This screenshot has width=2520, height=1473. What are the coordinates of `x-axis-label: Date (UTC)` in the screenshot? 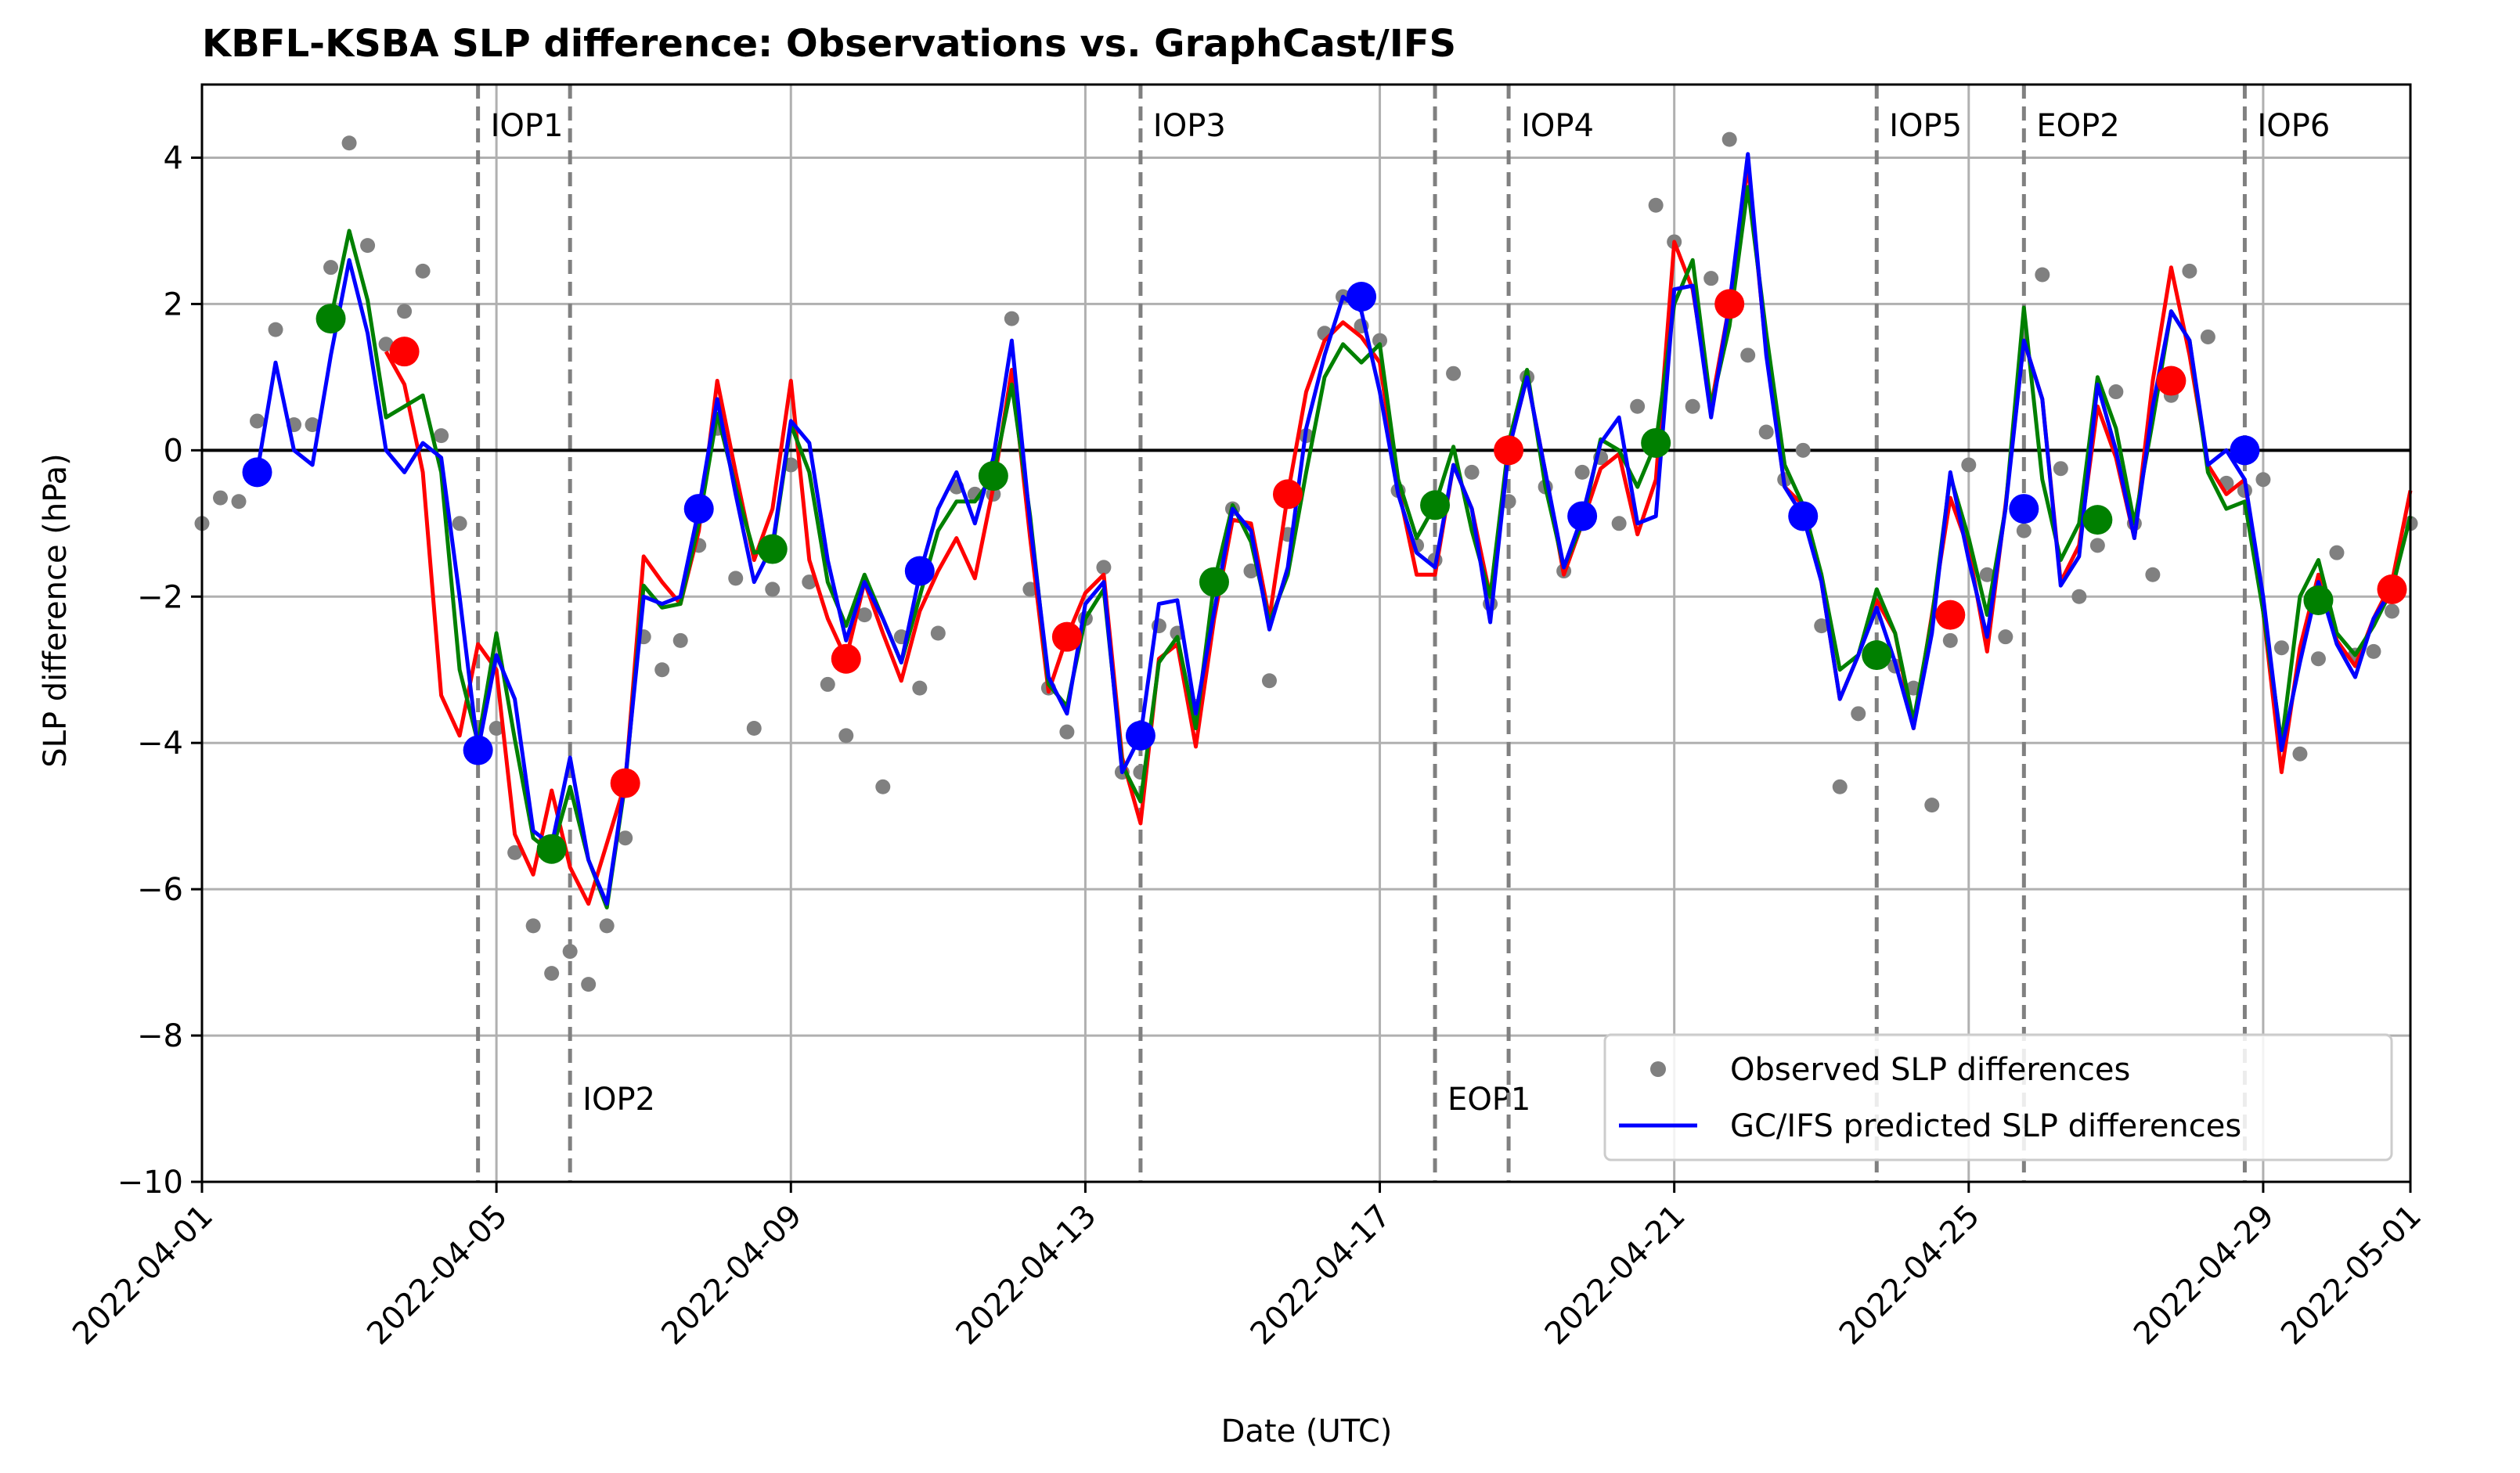 It's located at (1307, 1432).